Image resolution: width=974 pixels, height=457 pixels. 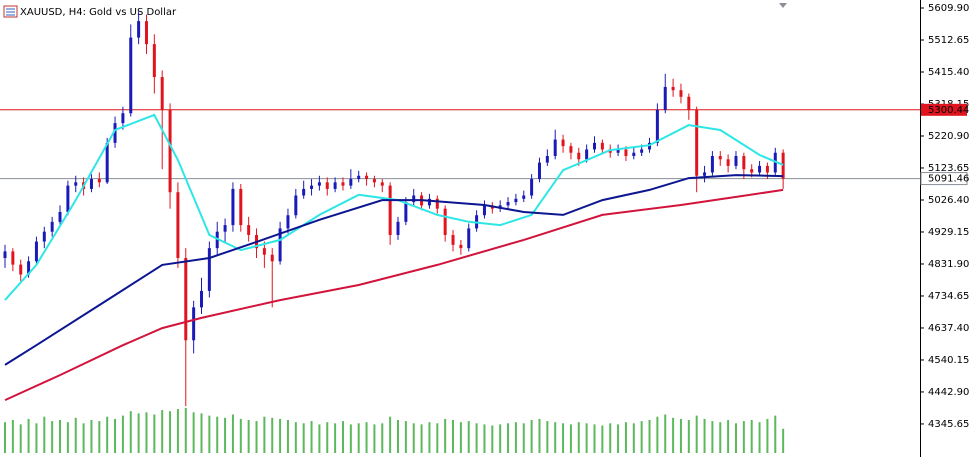 What do you see at coordinates (948, 40) in the screenshot?
I see `y-tick-label: 5512.65` at bounding box center [948, 40].